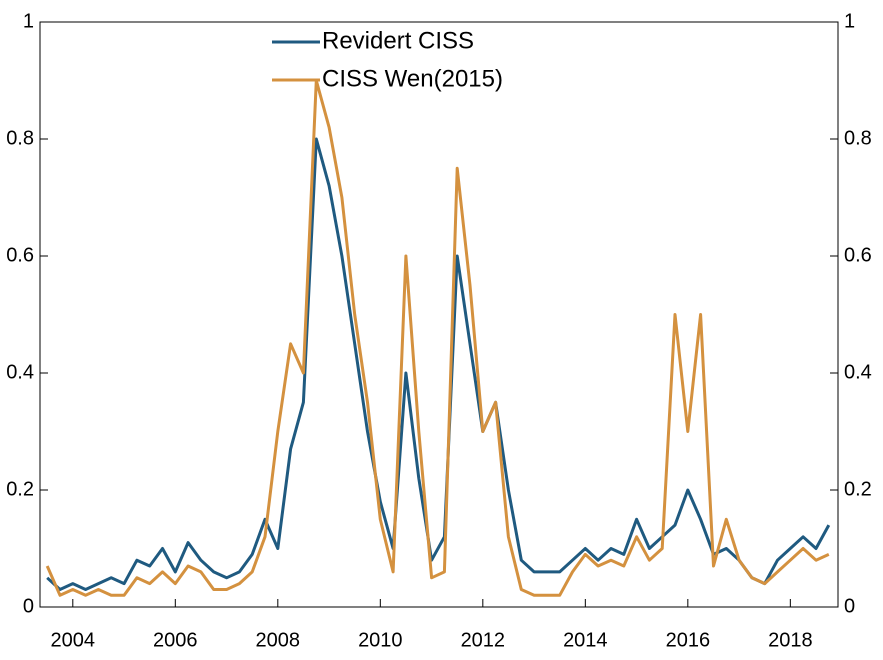 This screenshot has width=883, height=660. I want to click on x-tick-label: 2016, so click(688, 640).